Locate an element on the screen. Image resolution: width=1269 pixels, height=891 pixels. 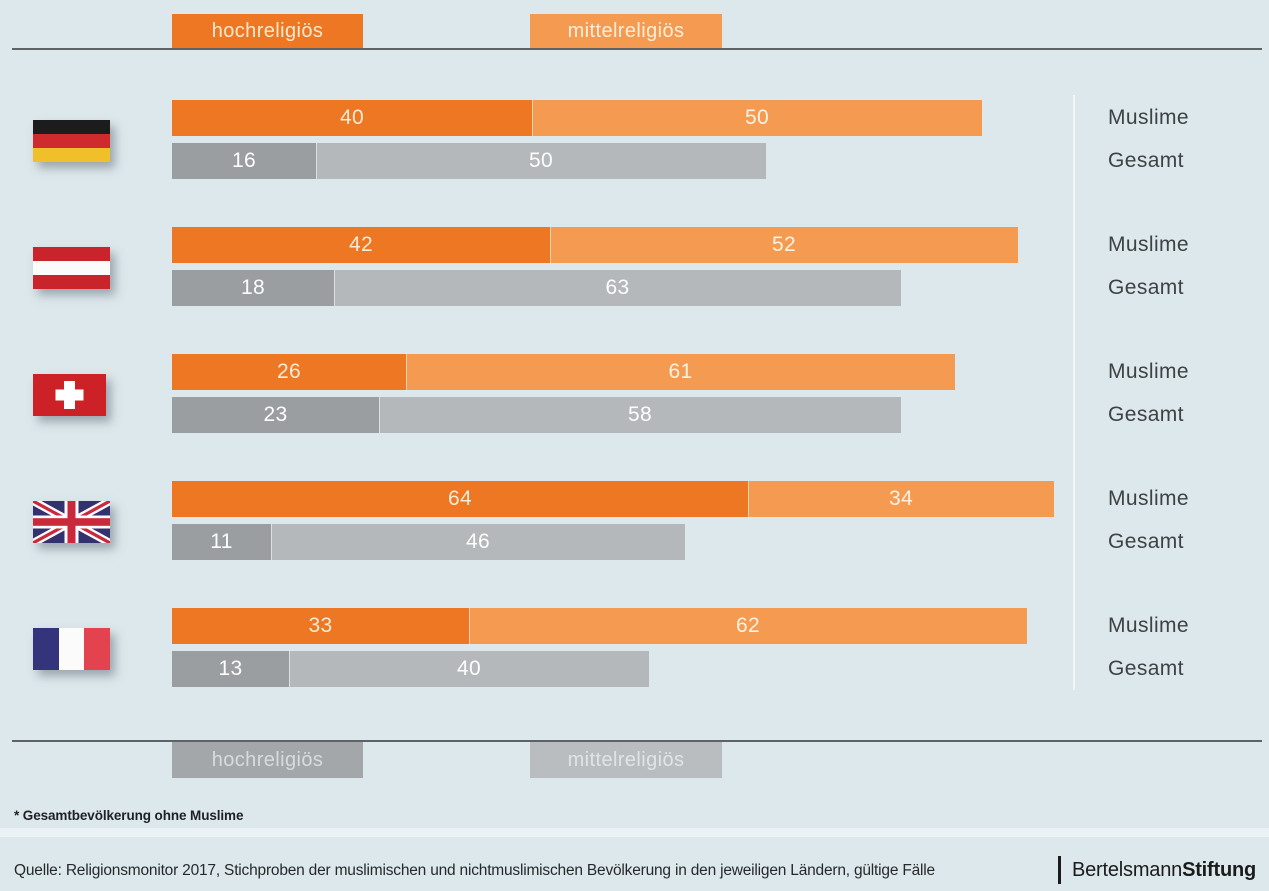
logo-text-bold: Stiftung is located at coordinates (1219, 869).